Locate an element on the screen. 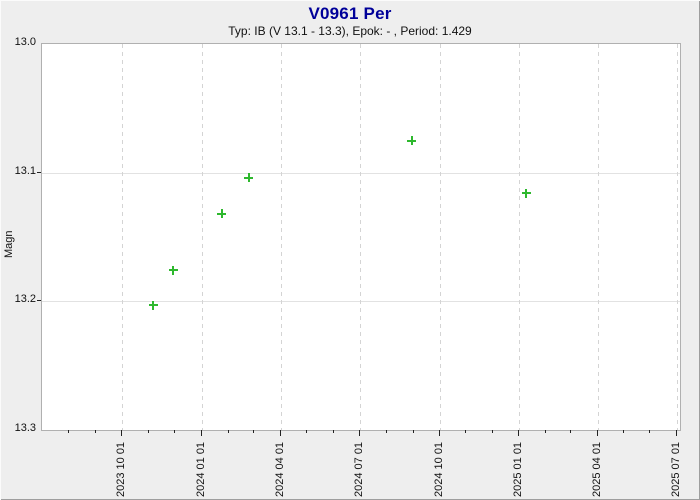 The image size is (700, 500). y-axis-tick-label: 13.2 is located at coordinates (25, 299).